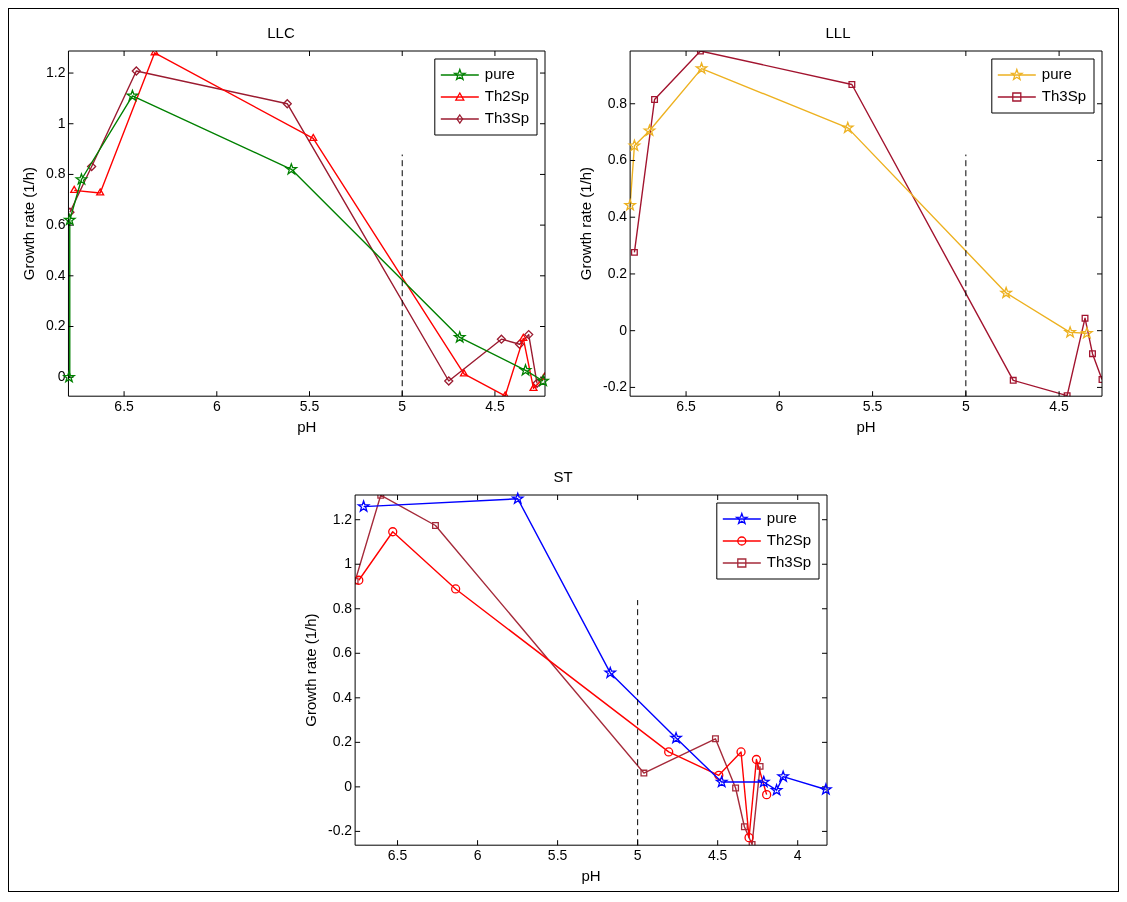  I want to click on y-tick-label: -0.2, so click(340, 830).